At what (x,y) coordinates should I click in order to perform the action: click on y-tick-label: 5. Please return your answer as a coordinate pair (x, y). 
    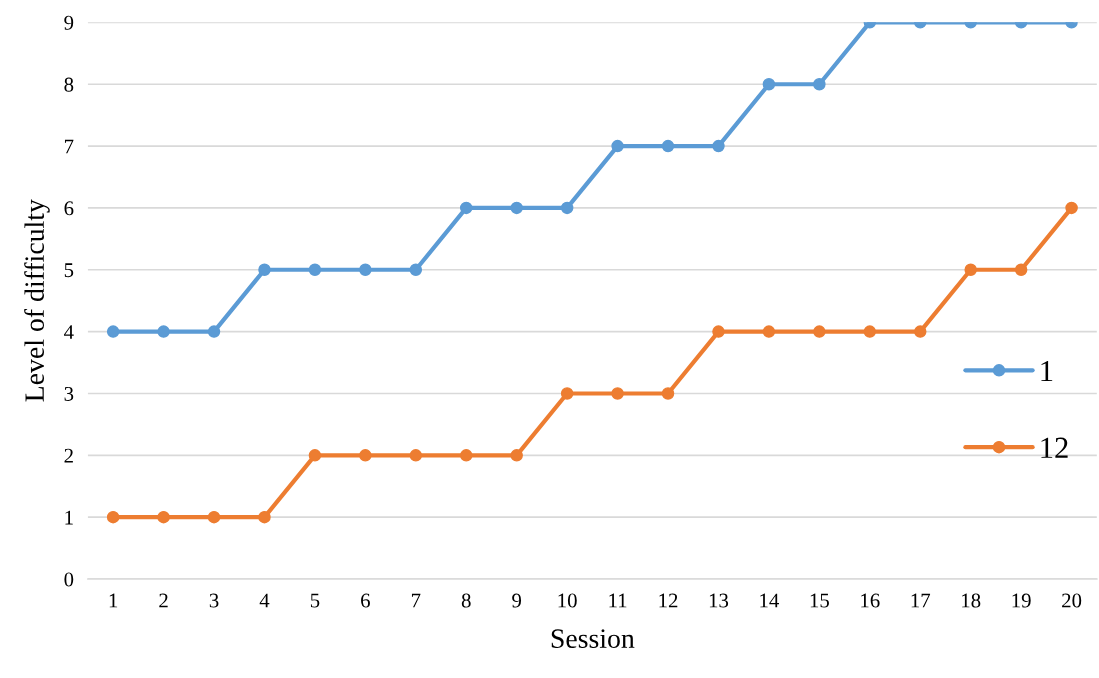
    Looking at the image, I should click on (69, 270).